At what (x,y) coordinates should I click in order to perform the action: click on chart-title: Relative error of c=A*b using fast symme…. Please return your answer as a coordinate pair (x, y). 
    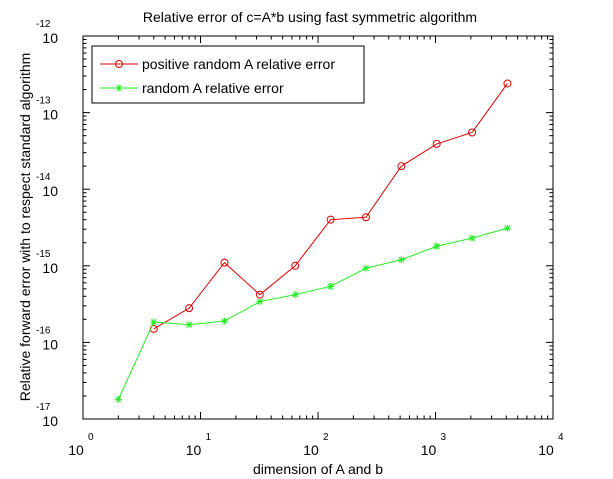
    Looking at the image, I should click on (310, 17).